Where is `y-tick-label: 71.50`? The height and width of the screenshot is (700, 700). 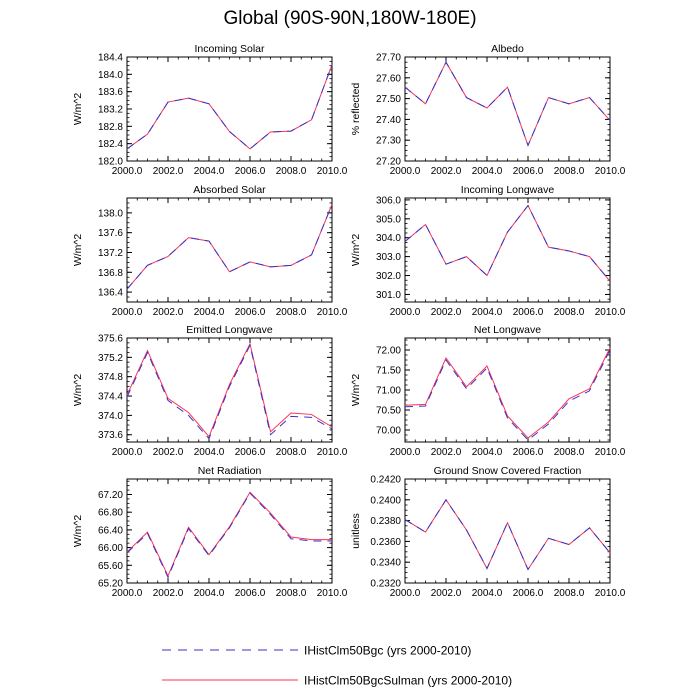 y-tick-label: 71.50 is located at coordinates (388, 371).